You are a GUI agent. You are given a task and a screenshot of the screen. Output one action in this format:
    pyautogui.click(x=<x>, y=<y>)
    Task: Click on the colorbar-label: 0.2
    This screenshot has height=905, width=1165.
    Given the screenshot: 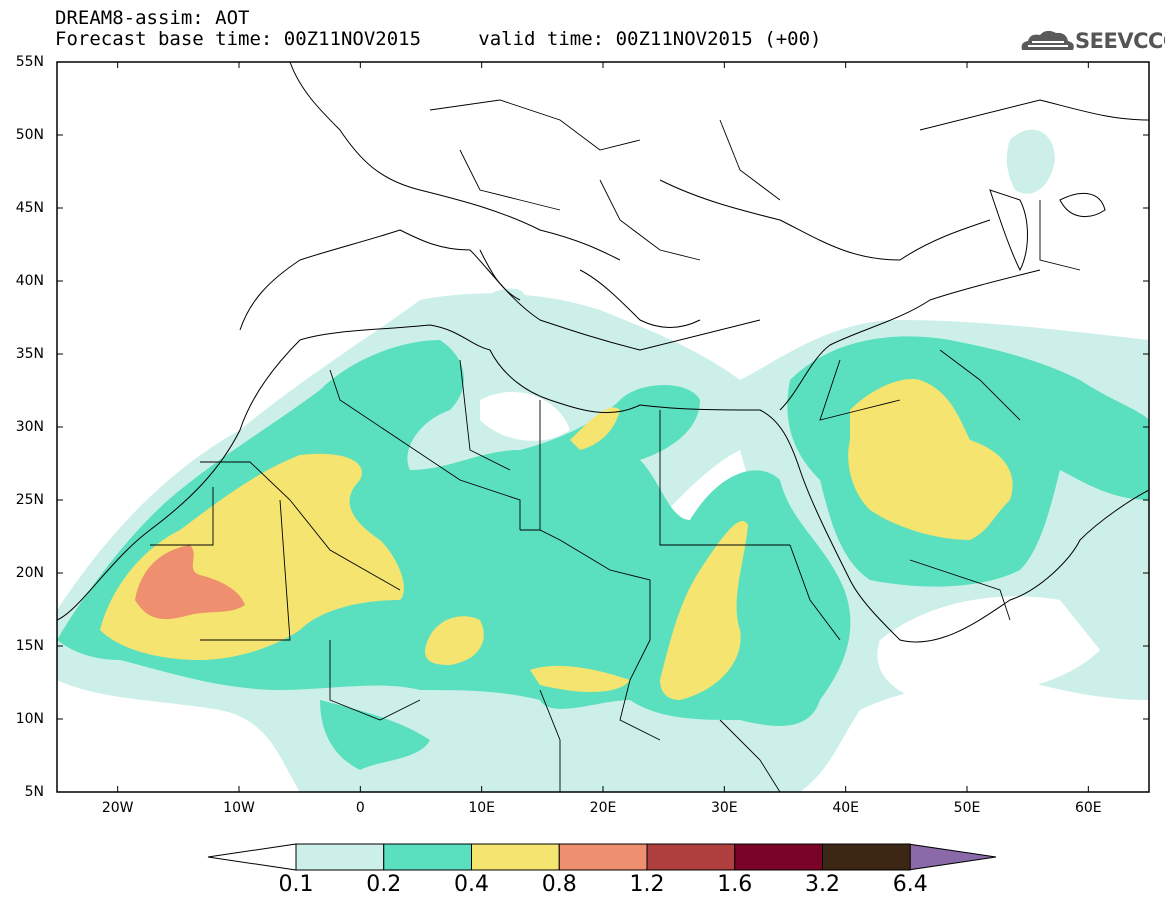 What is the action you would take?
    pyautogui.click(x=384, y=884)
    